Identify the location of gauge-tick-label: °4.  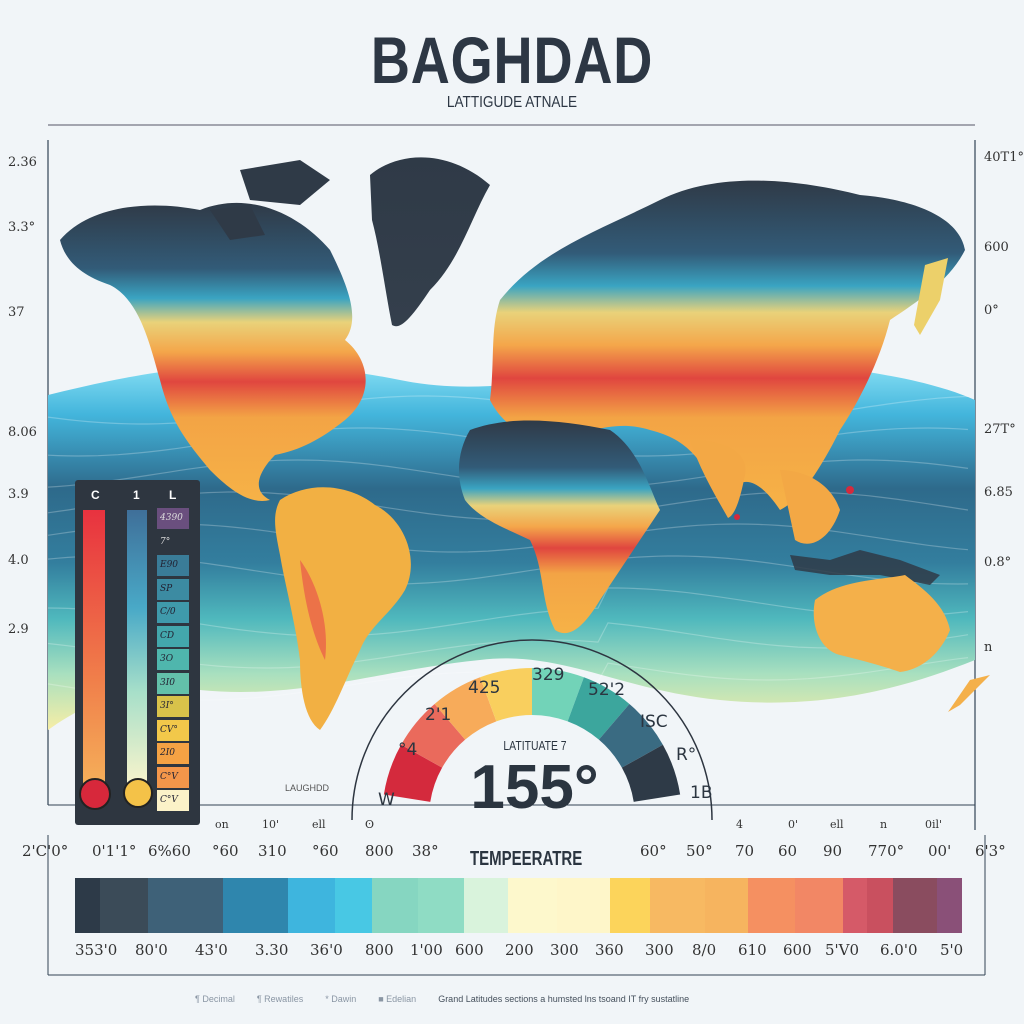
(408, 750).